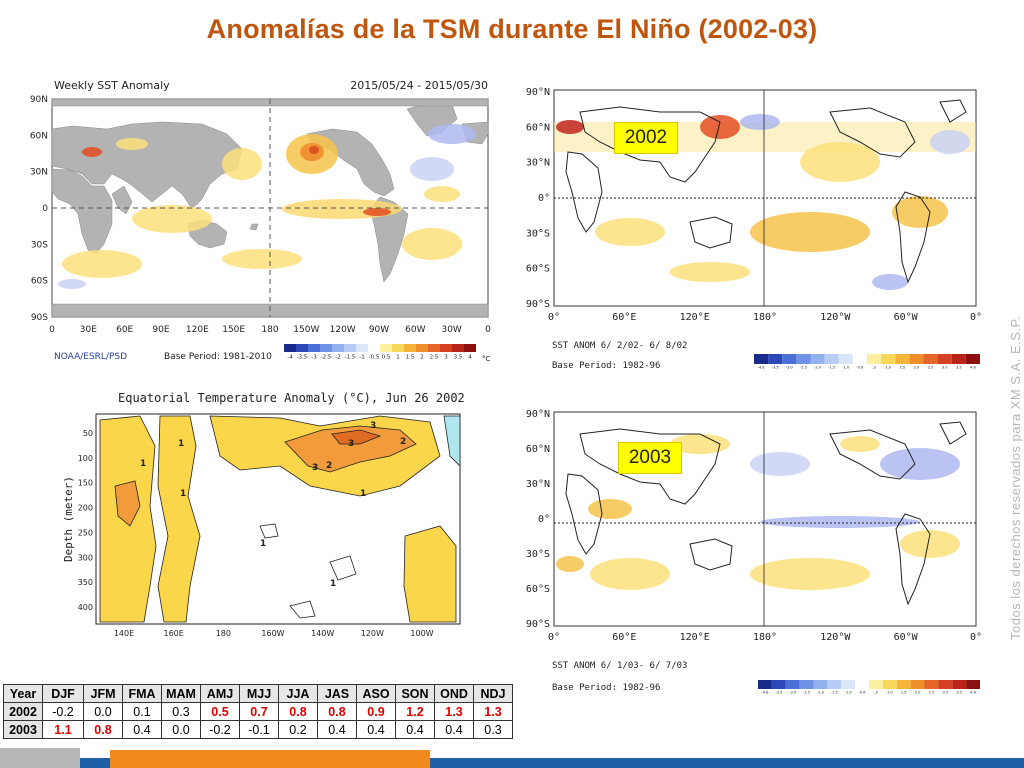 The image size is (1024, 768). What do you see at coordinates (973, 368) in the screenshot?
I see `m2002-scale-label: 4.6` at bounding box center [973, 368].